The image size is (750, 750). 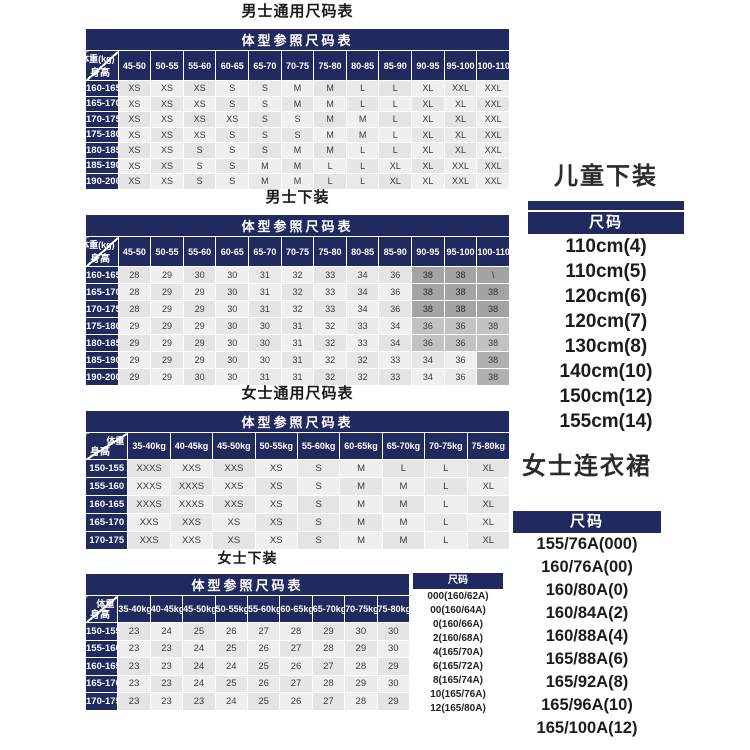 I want to click on size-code-item: 10(165/76A), so click(x=458, y=694).